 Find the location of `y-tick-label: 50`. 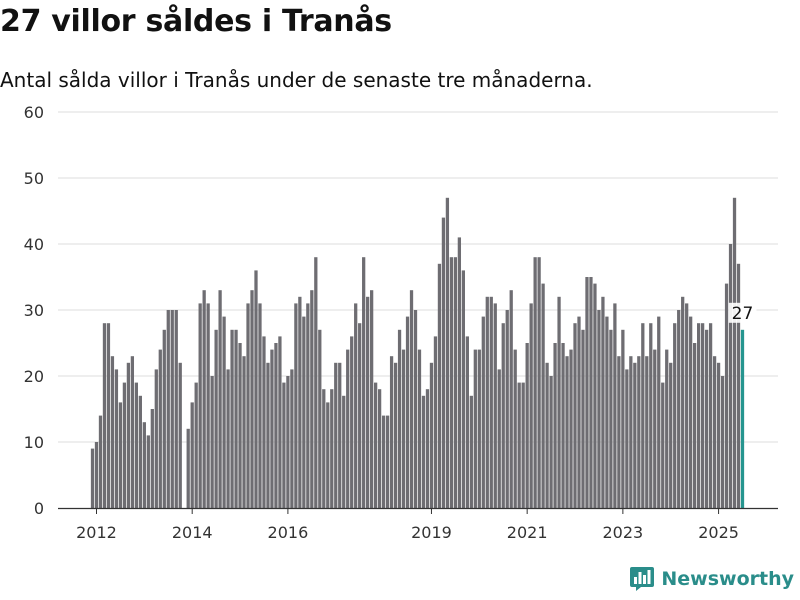

y-tick-label: 50 is located at coordinates (34, 178).